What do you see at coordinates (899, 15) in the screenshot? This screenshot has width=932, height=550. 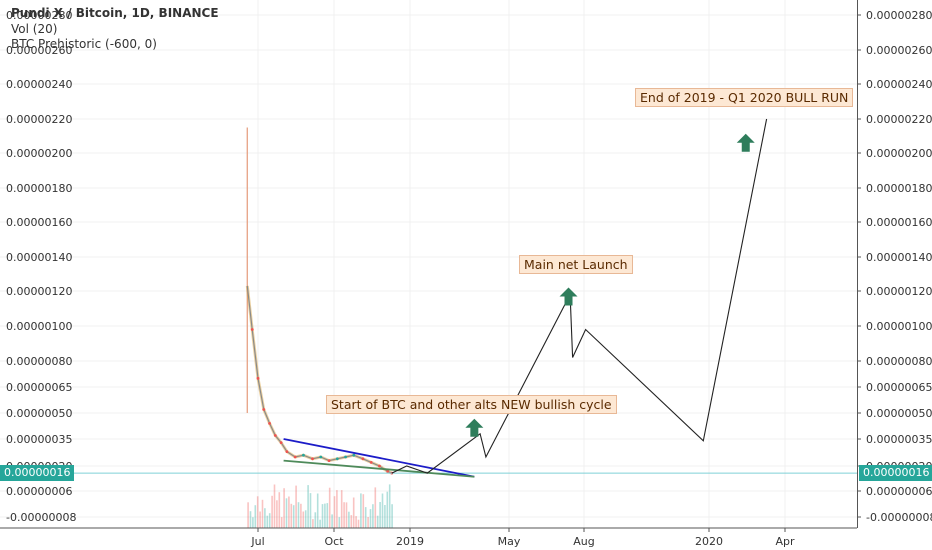 I see `y-tick-label-right: 0.00000280` at bounding box center [899, 15].